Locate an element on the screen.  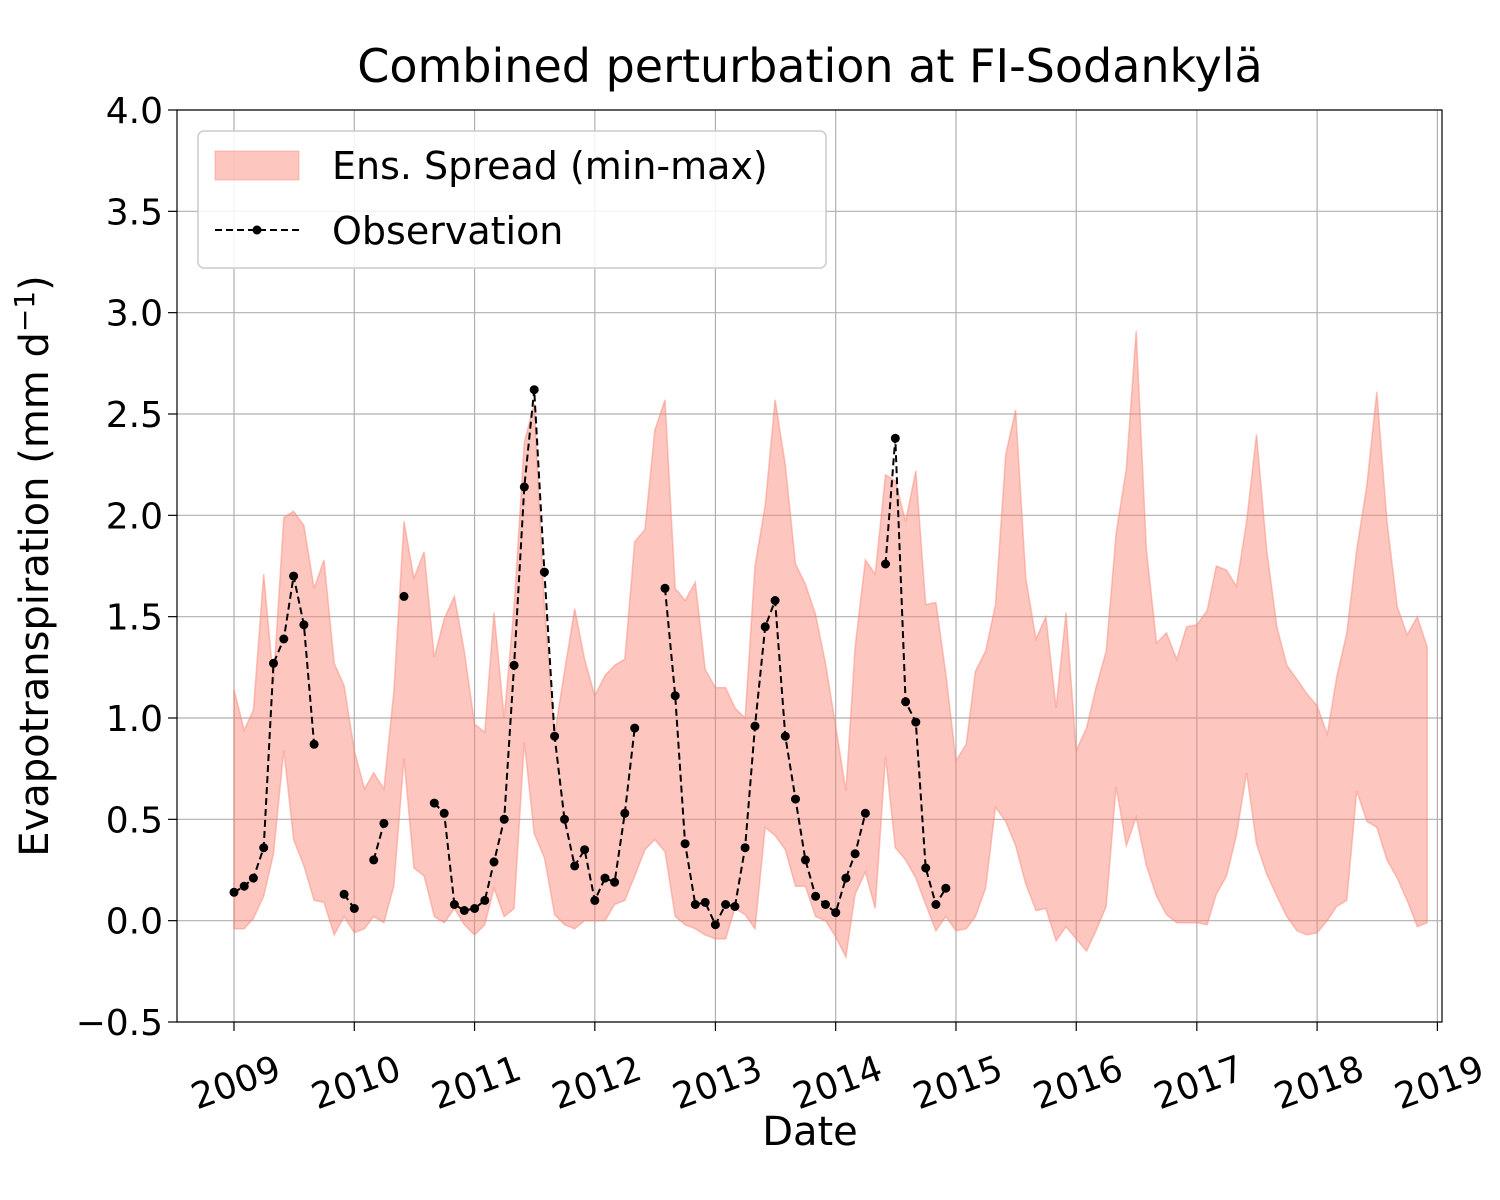
y-tick-label: 0.5 is located at coordinates (134, 820).